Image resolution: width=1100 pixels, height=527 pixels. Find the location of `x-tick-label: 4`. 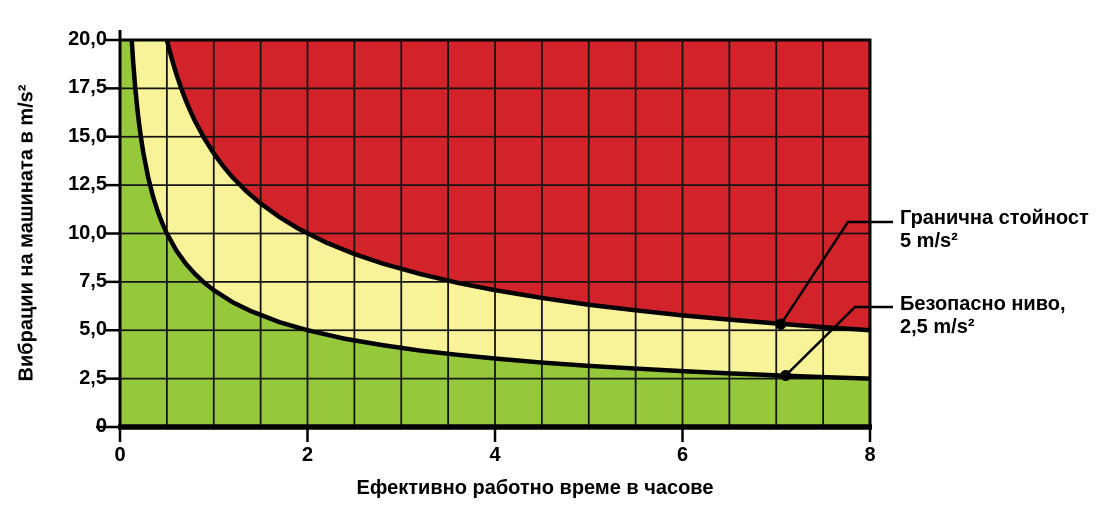

x-tick-label: 4 is located at coordinates (495, 455).